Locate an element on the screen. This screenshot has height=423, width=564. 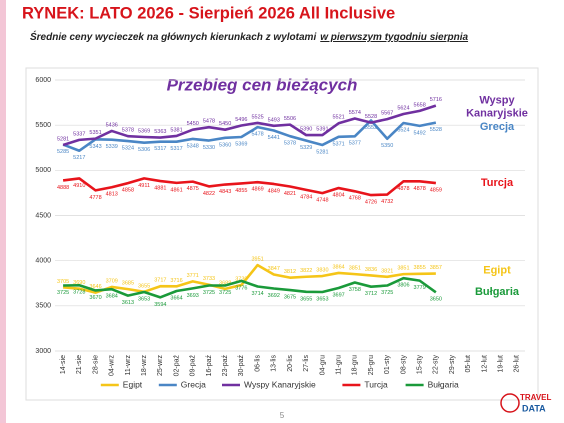
data-label: 5329 is located at coordinates (306, 148).